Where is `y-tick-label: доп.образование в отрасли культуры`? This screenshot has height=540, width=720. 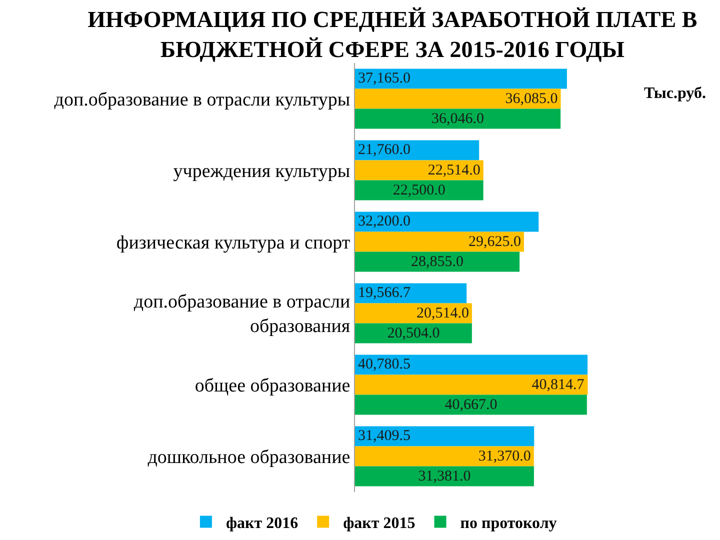
y-tick-label: доп.образование в отрасли культуры is located at coordinates (202, 99).